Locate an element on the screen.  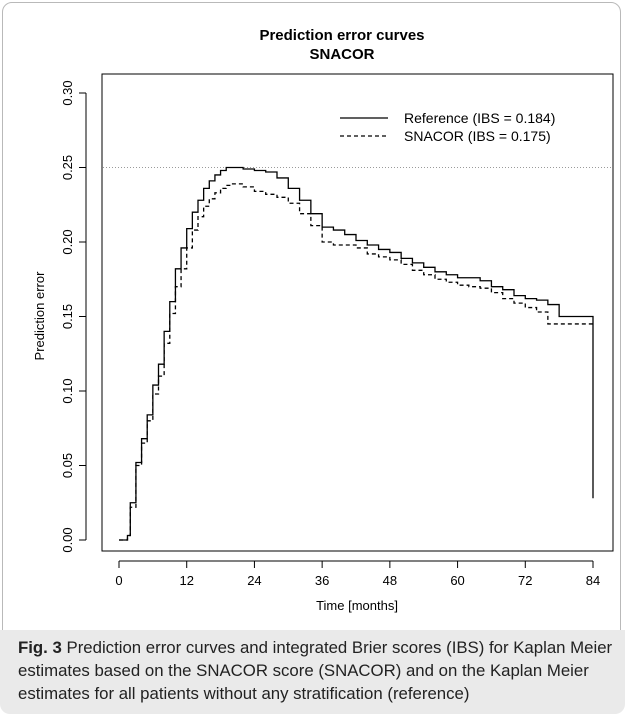
x-tick-label: 48 is located at coordinates (390, 580).